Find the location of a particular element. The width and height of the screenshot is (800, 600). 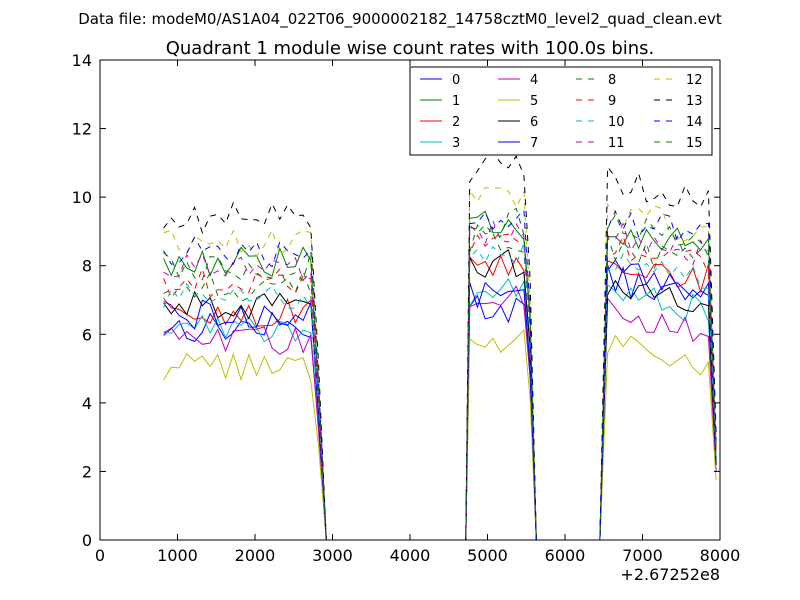

legend-label-15: 15 is located at coordinates (694, 143).